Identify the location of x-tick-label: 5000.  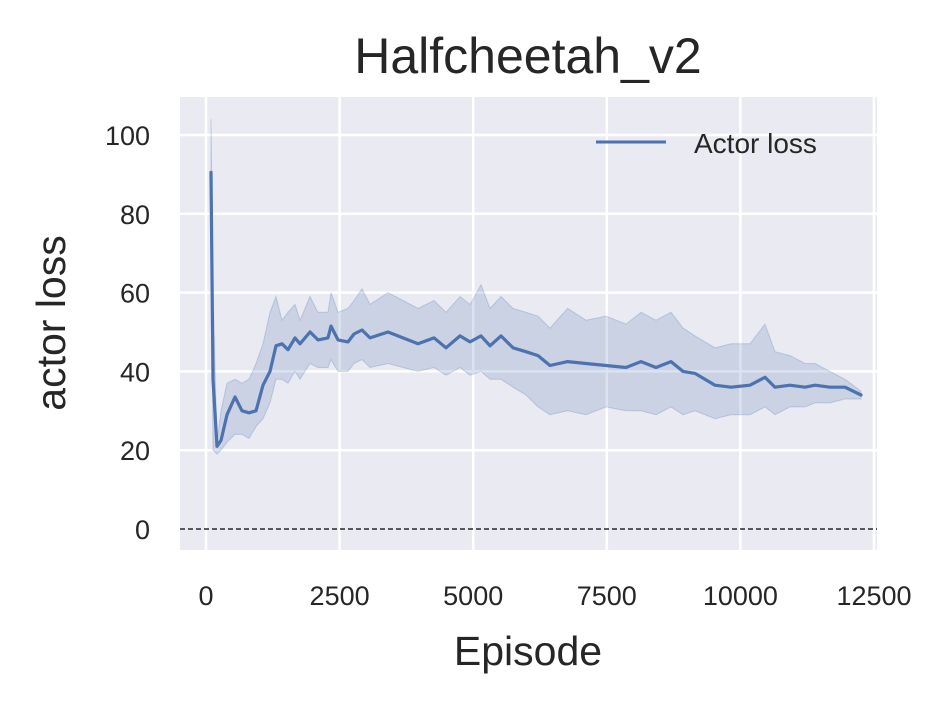
(473, 596).